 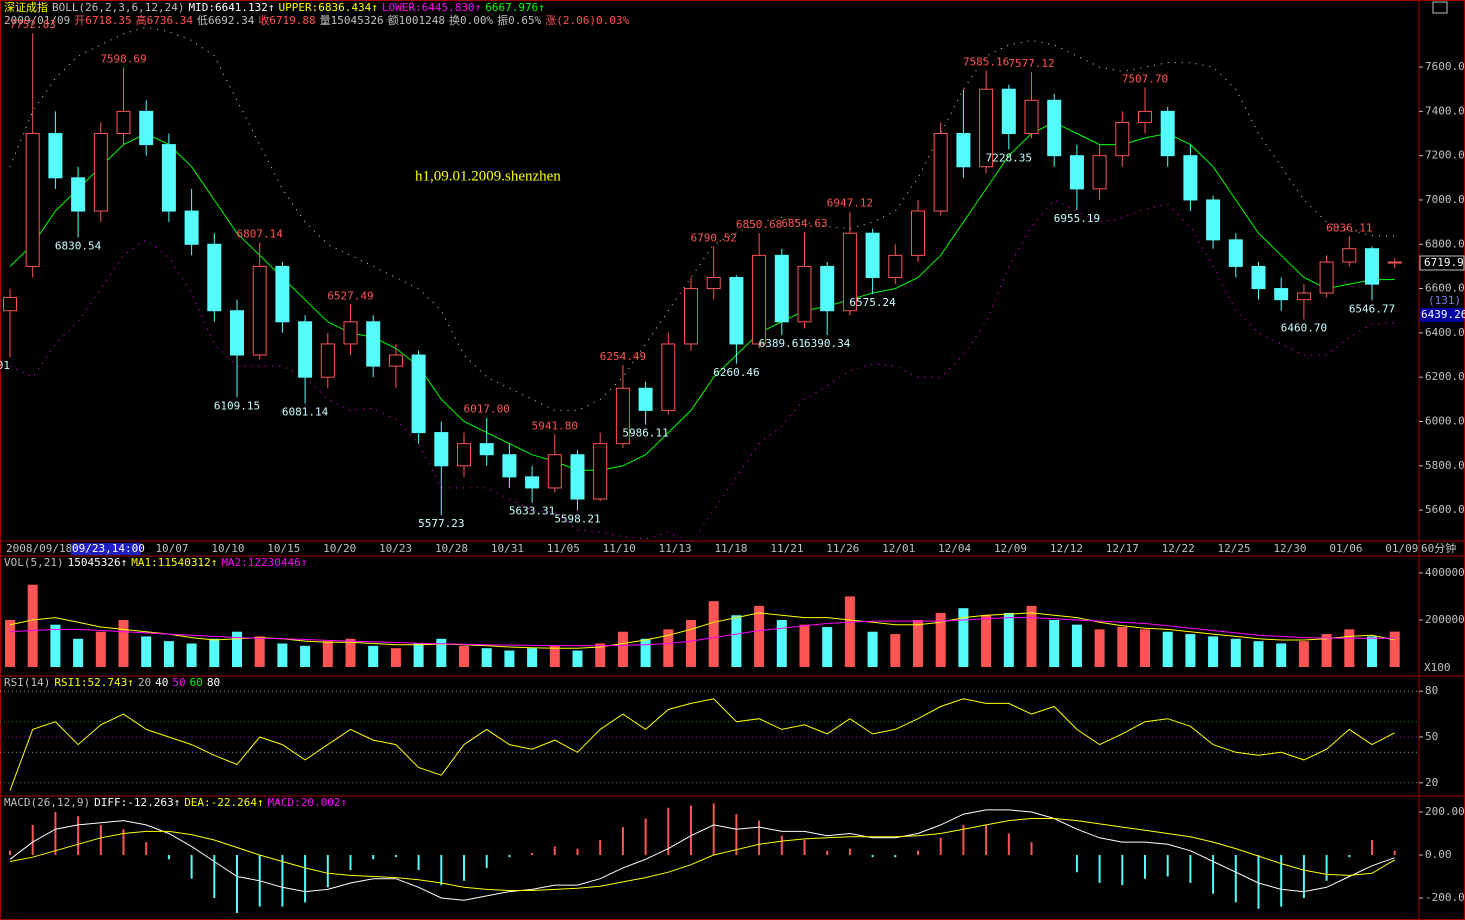 What do you see at coordinates (872, 302) in the screenshot?
I see `extreme-label: 6575.24` at bounding box center [872, 302].